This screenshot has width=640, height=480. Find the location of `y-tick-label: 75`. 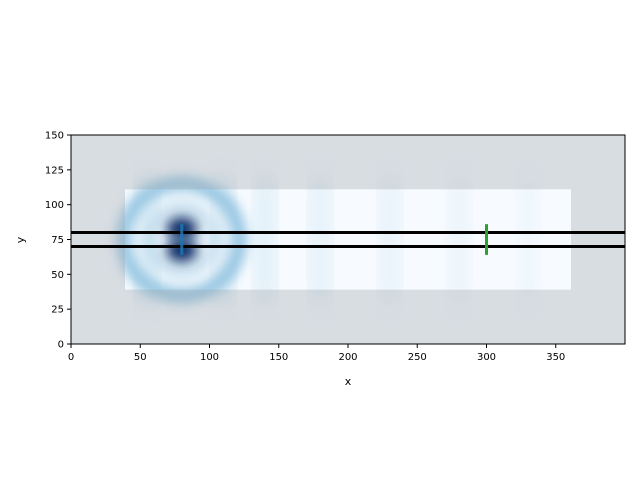

y-tick-label: 75 is located at coordinates (57, 240).